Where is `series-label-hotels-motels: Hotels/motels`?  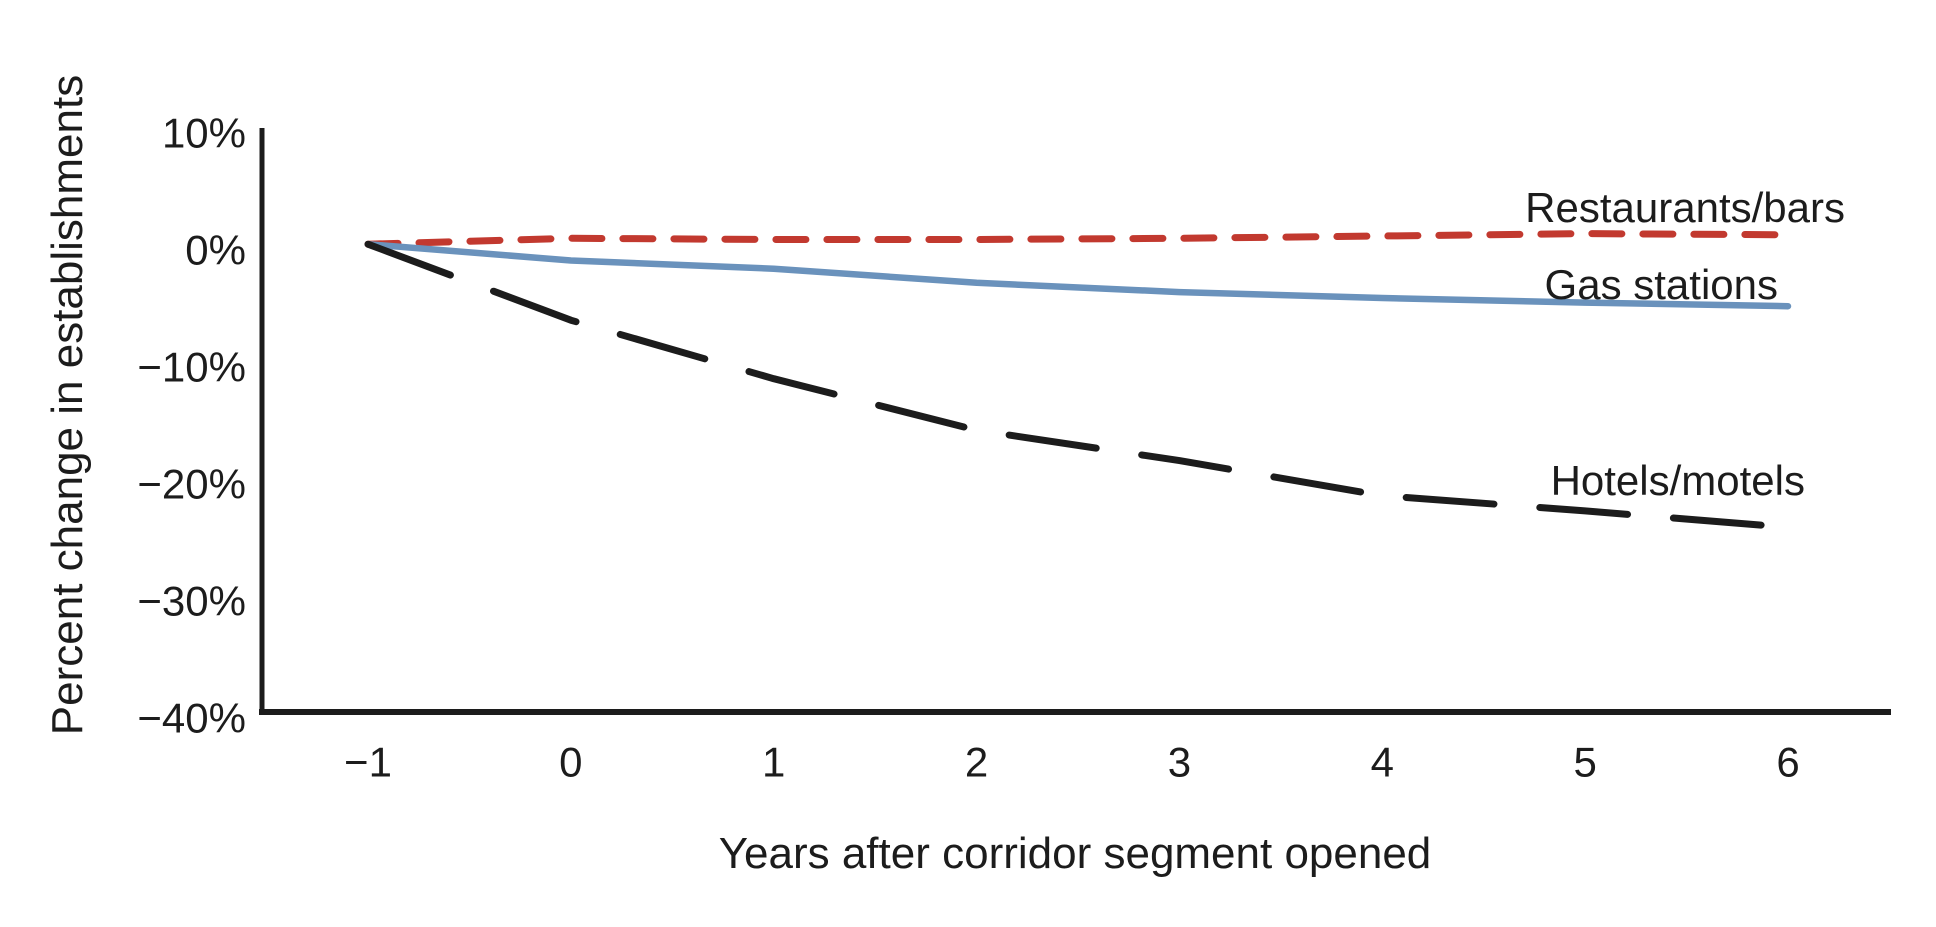
series-label-hotels-motels: Hotels/motels is located at coordinates (1678, 480).